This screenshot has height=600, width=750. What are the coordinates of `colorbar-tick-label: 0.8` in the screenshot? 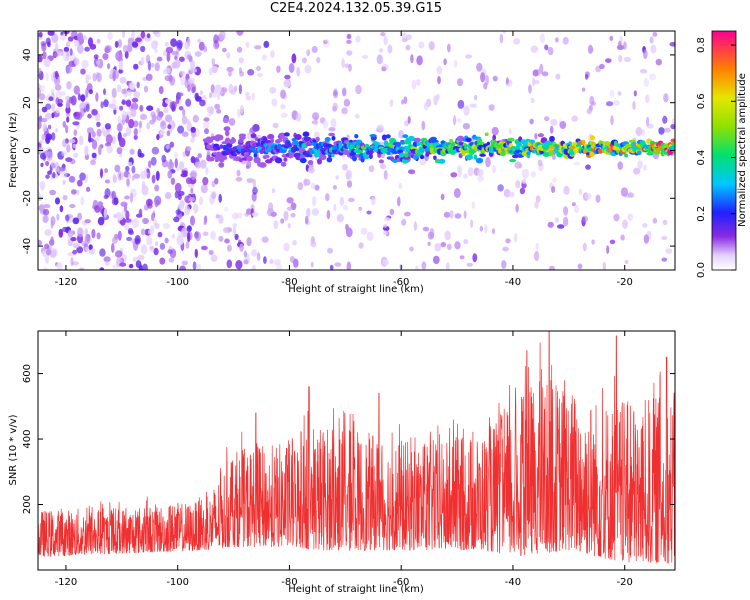 It's located at (701, 45).